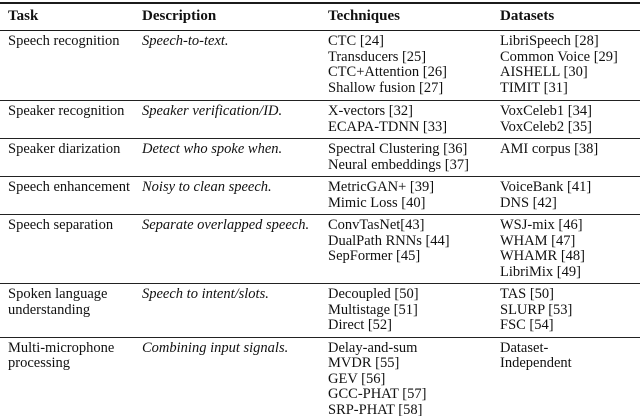 The height and width of the screenshot is (416, 640). I want to click on techniques-cell: X-vectors [32] ECAPA-TDNN [33], so click(414, 119).